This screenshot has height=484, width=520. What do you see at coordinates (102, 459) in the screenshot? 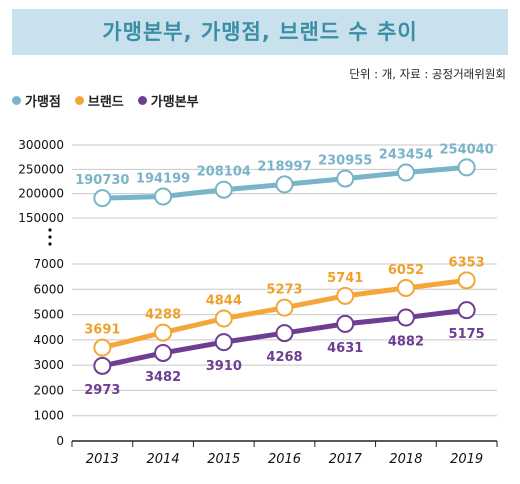
I see `x-tick-label: 2013` at bounding box center [102, 459].